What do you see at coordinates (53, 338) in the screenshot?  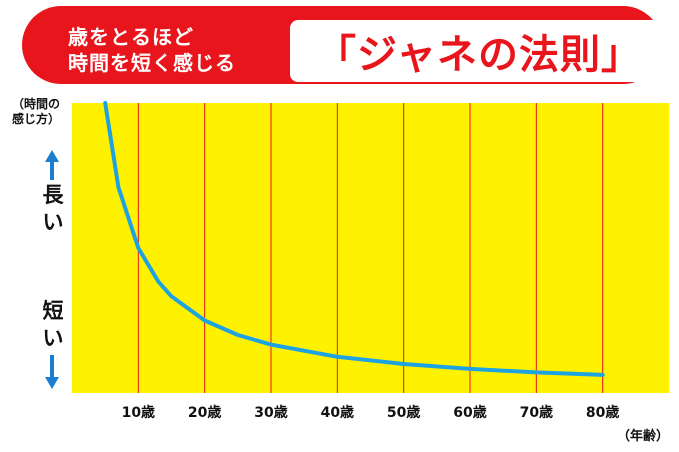 I see `y-short-char-2: い` at bounding box center [53, 338].